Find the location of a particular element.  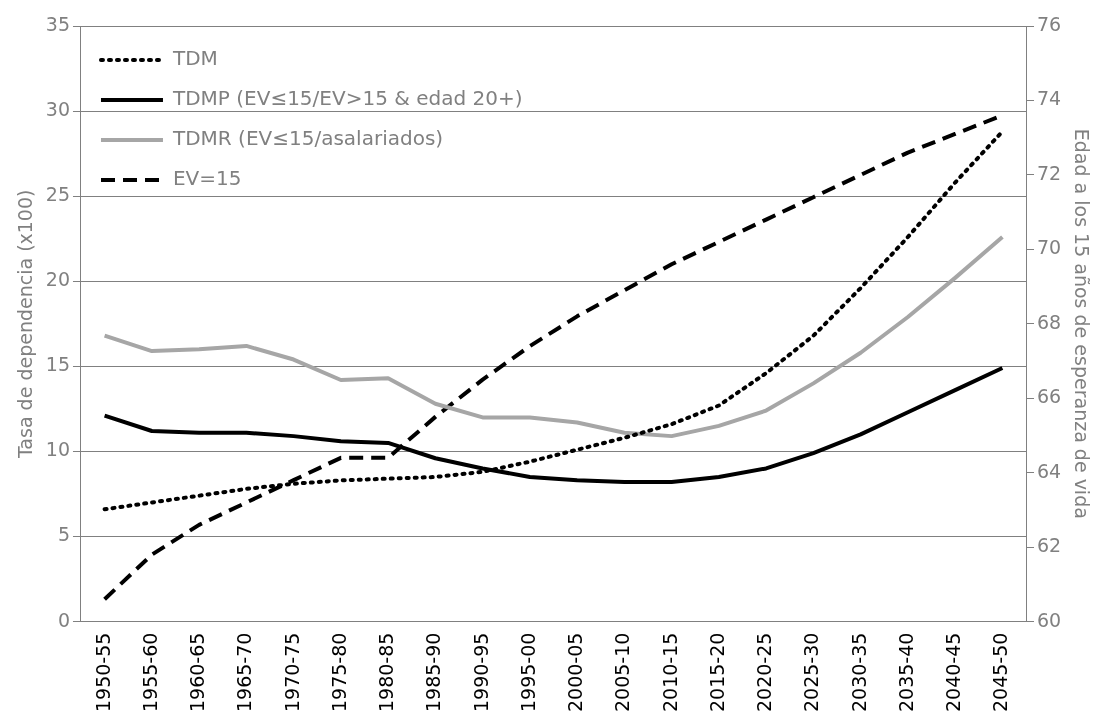

y2-tick-label: 62 is located at coordinates (1049, 545).